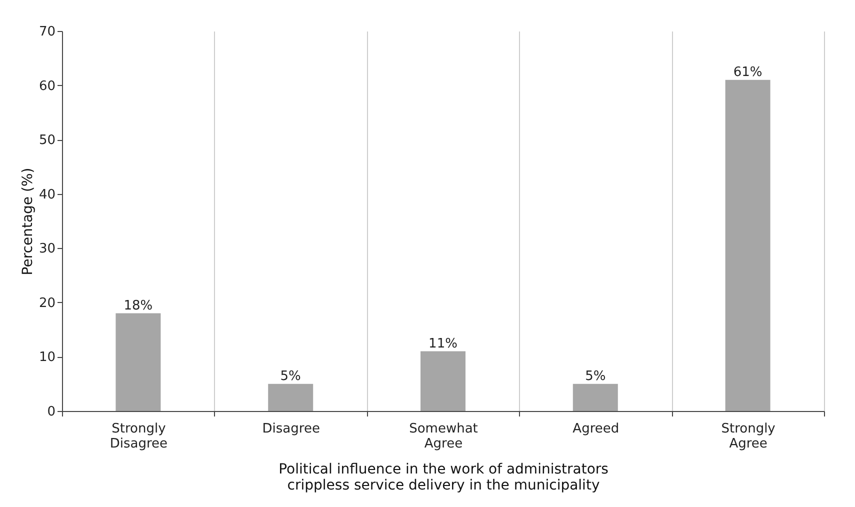  I want to click on y-tick-label: 10, so click(47, 358).